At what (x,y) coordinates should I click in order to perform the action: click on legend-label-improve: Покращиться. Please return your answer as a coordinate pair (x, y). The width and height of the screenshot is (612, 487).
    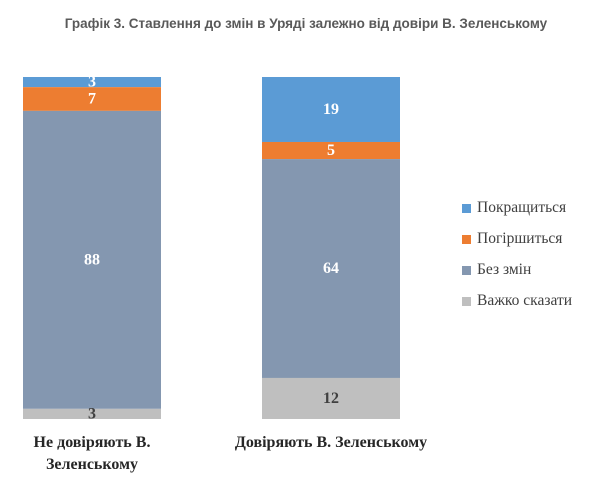
    Looking at the image, I should click on (522, 207).